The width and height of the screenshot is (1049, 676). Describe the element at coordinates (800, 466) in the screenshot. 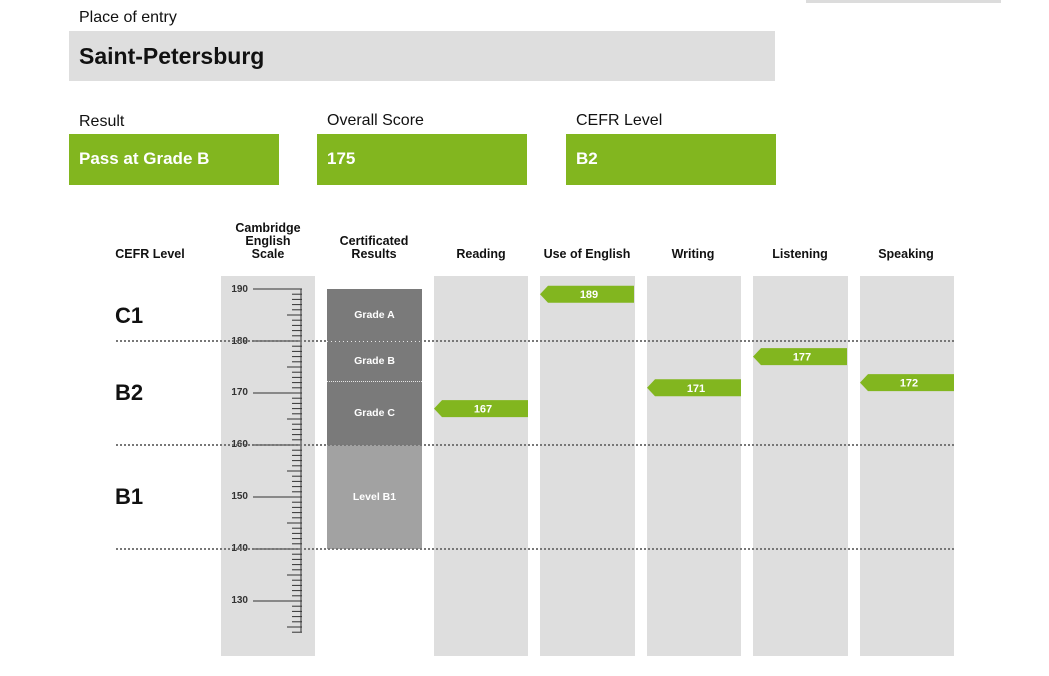

I see `listening-column` at that location.